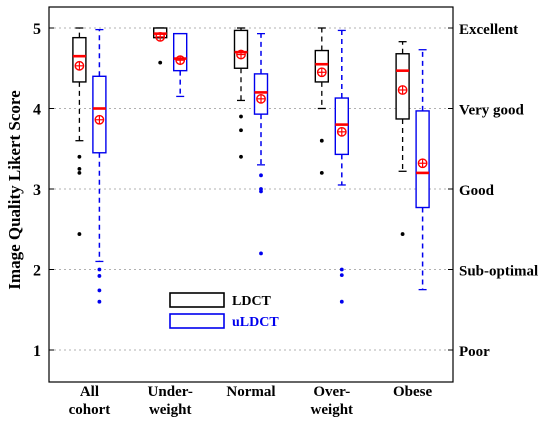  Describe the element at coordinates (37, 190) in the screenshot. I see `y-tick-label: 3` at that location.